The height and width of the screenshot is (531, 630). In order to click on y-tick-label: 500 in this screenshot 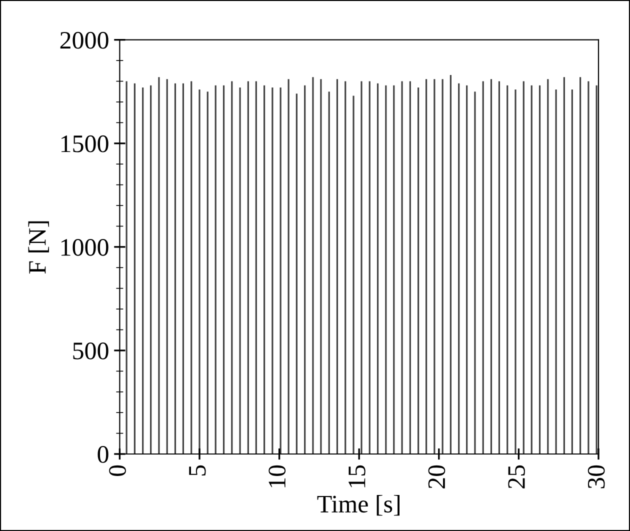, I will do `click(90, 351)`.